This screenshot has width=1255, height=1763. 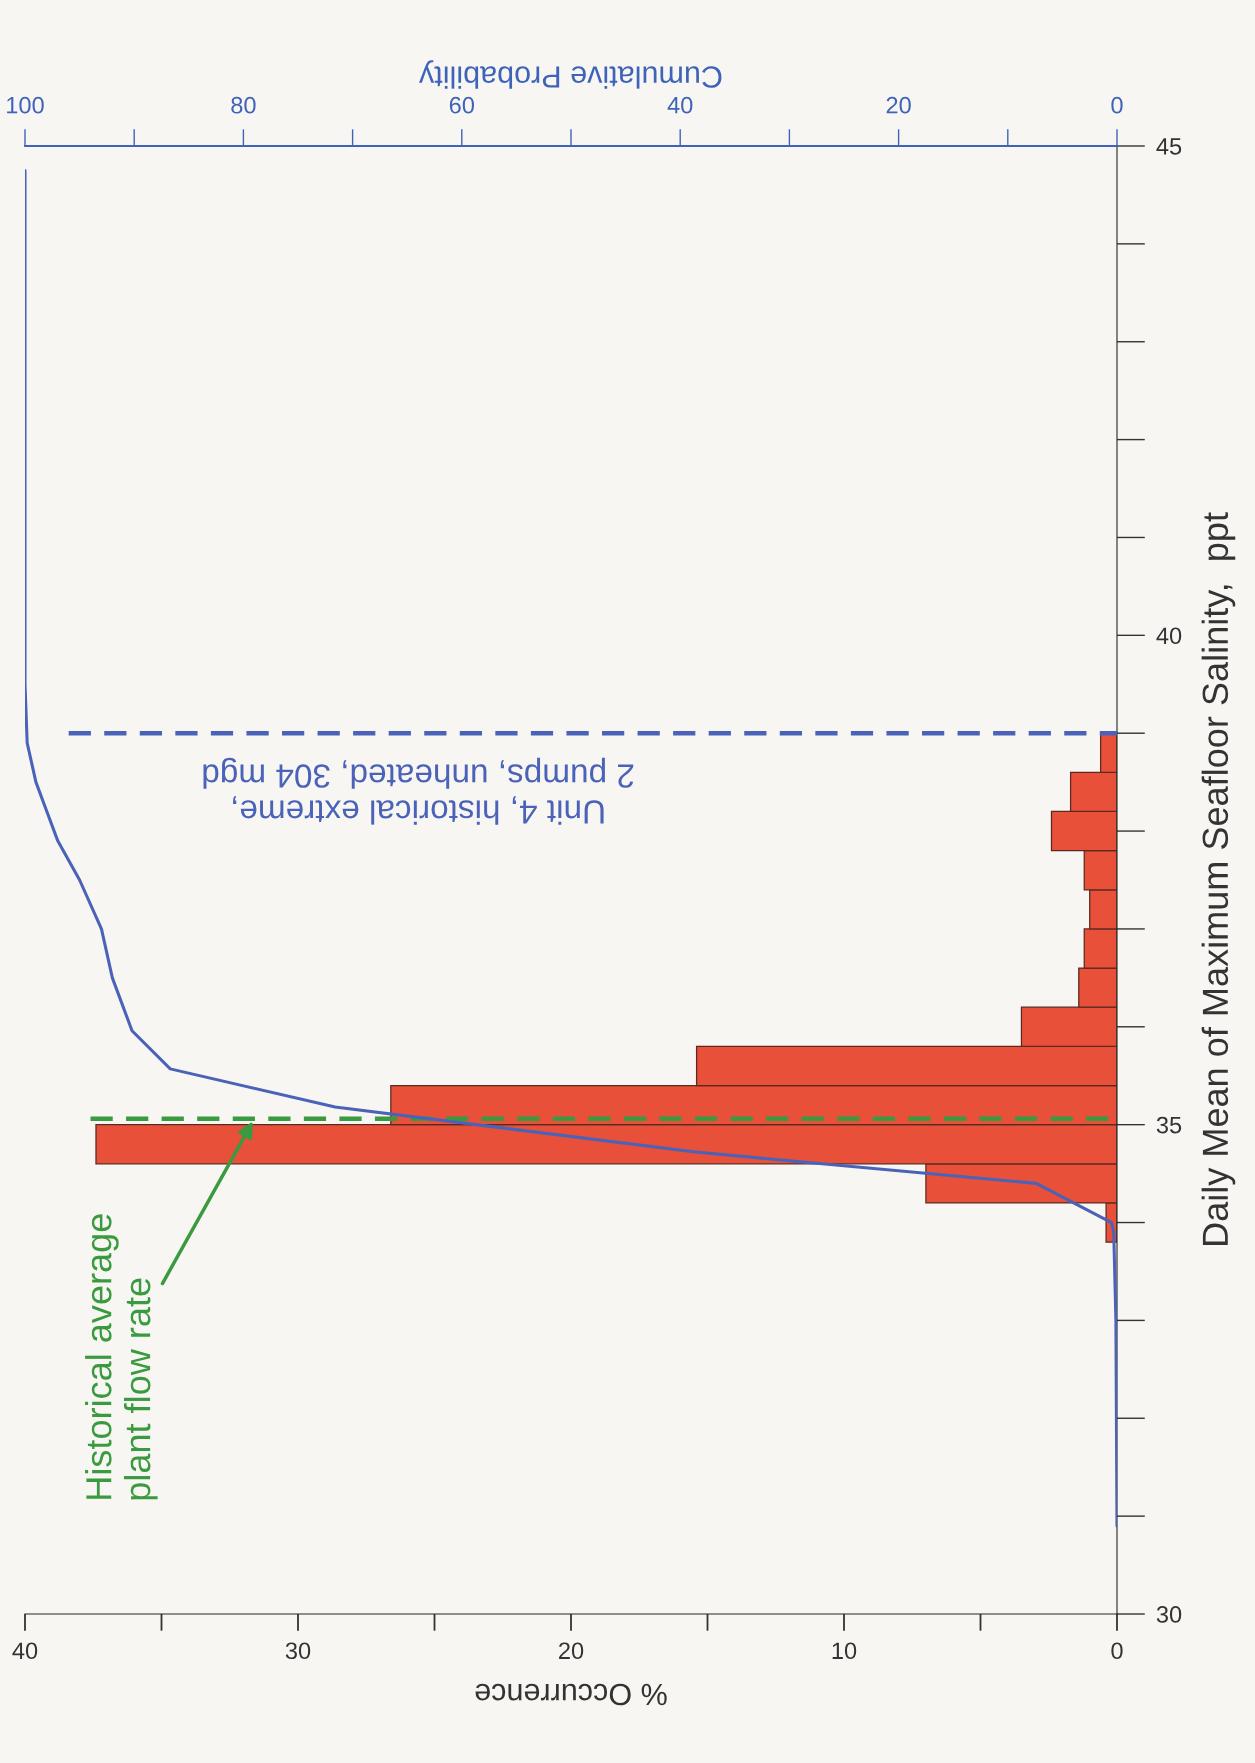 What do you see at coordinates (25, 105) in the screenshot?
I see `x2-tick-label: 100` at bounding box center [25, 105].